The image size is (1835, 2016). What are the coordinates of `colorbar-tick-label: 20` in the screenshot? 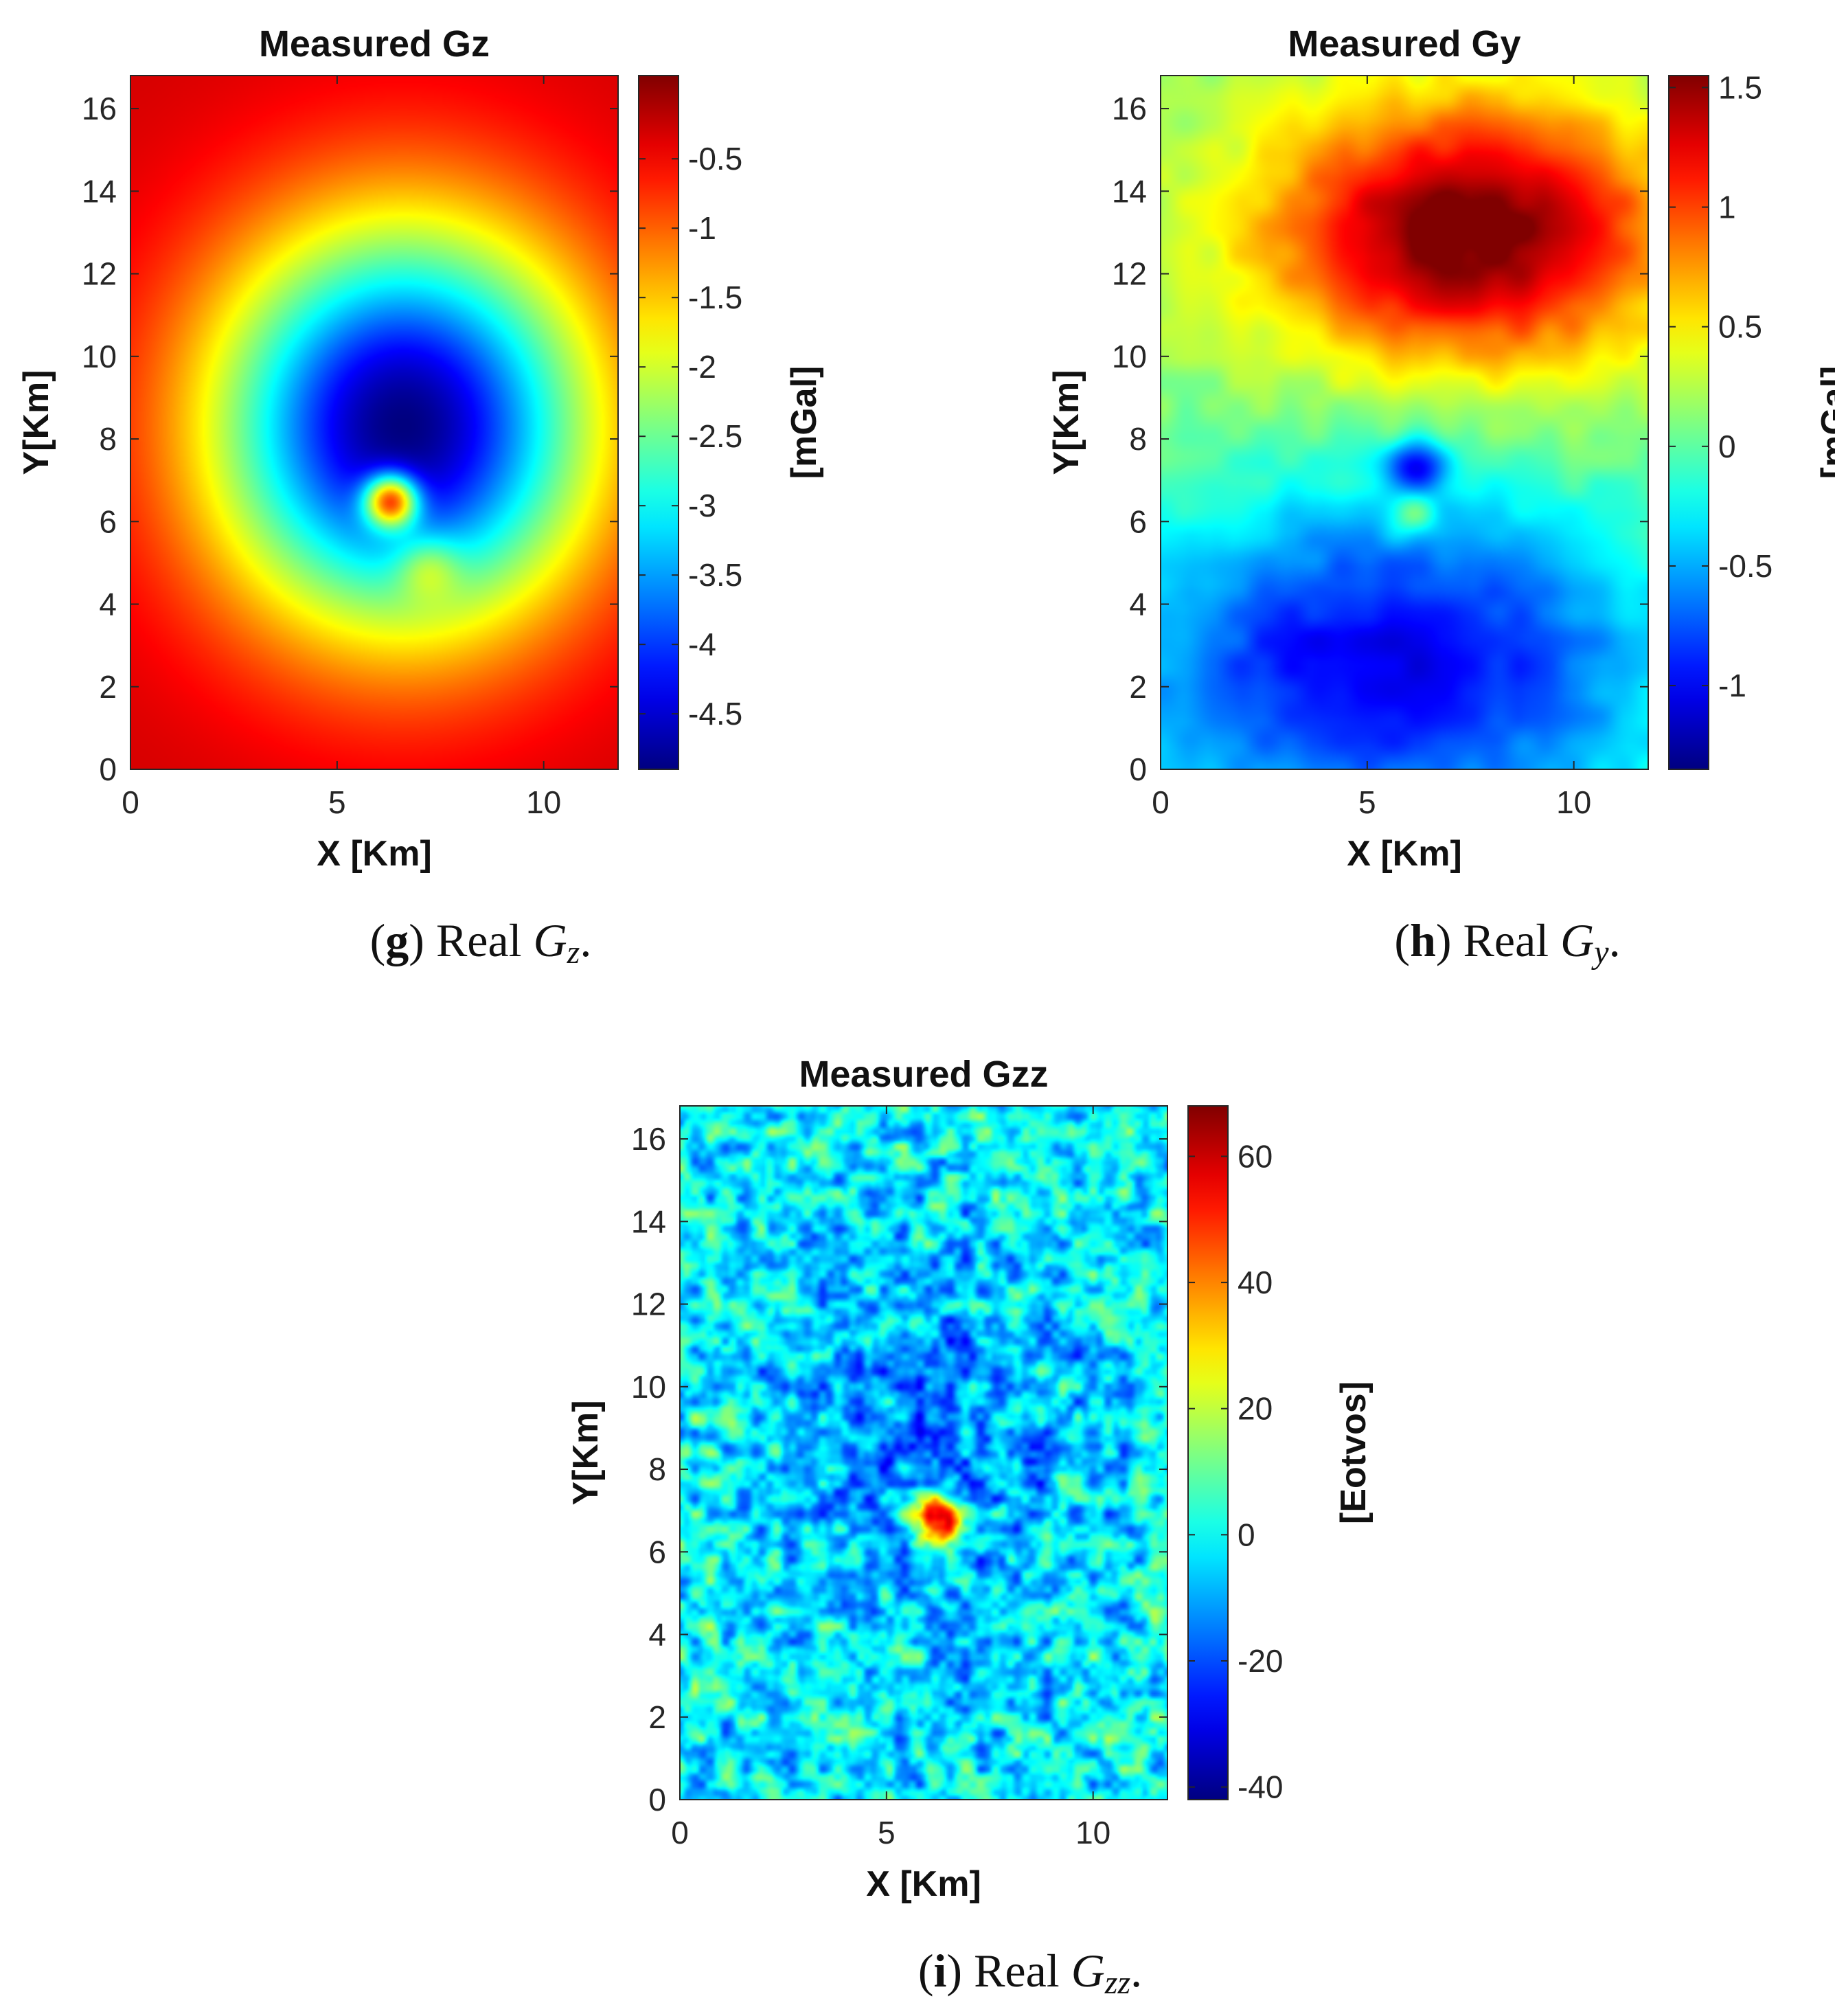 It's located at (1255, 1409).